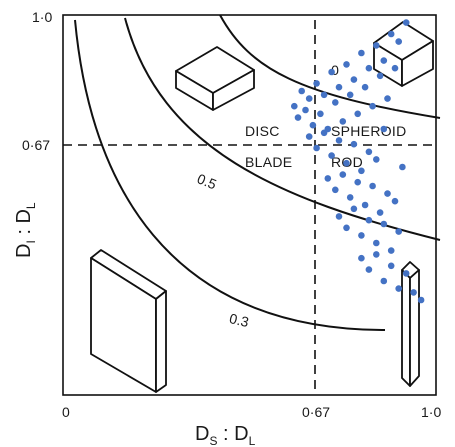 This screenshot has height=447, width=455. What do you see at coordinates (128, 321) in the screenshot?
I see `blade-shape-icon` at bounding box center [128, 321].